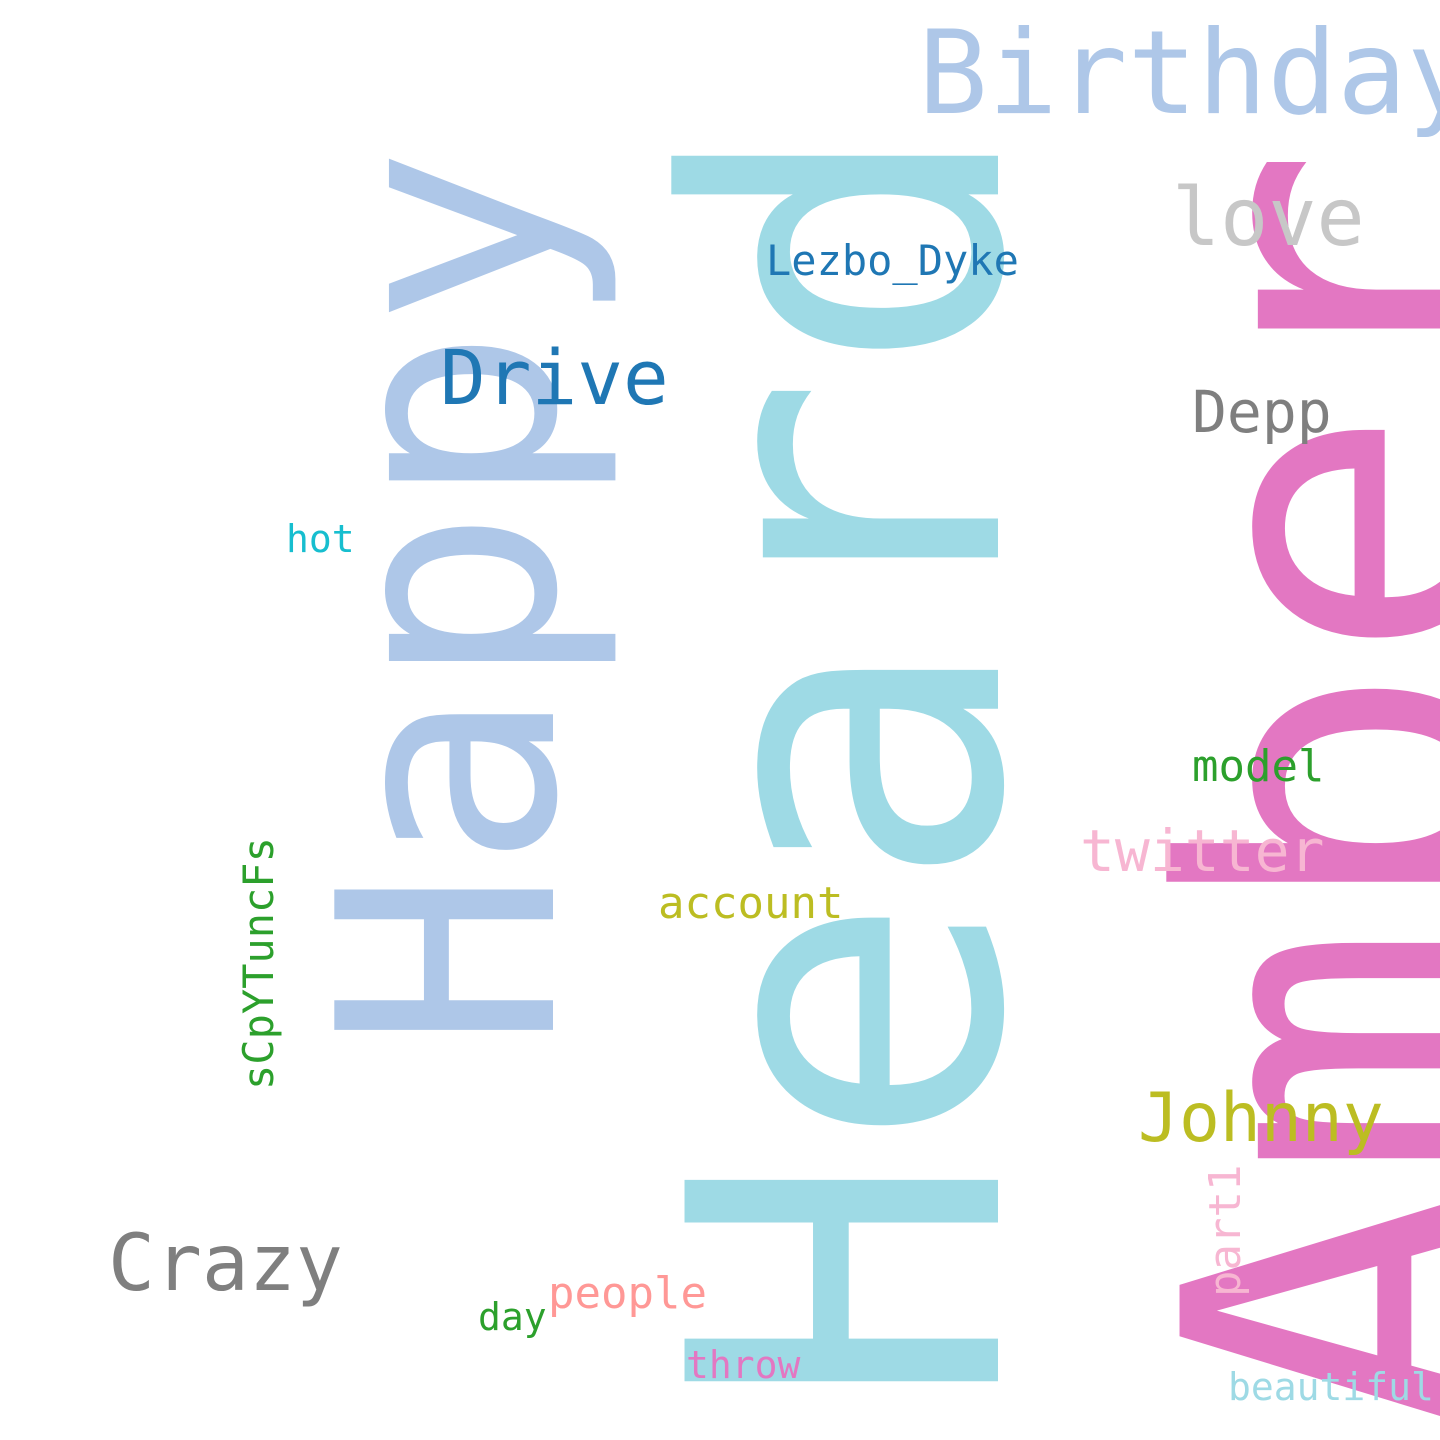 This screenshot has width=1440, height=1440. I want to click on word-scpytuncfs: sCpYTuncFs, so click(258, 963).